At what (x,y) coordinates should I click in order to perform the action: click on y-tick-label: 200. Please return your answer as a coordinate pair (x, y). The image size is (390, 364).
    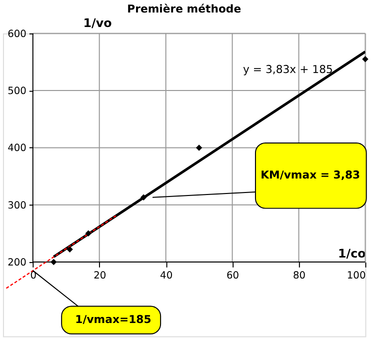
    Looking at the image, I should click on (17, 262).